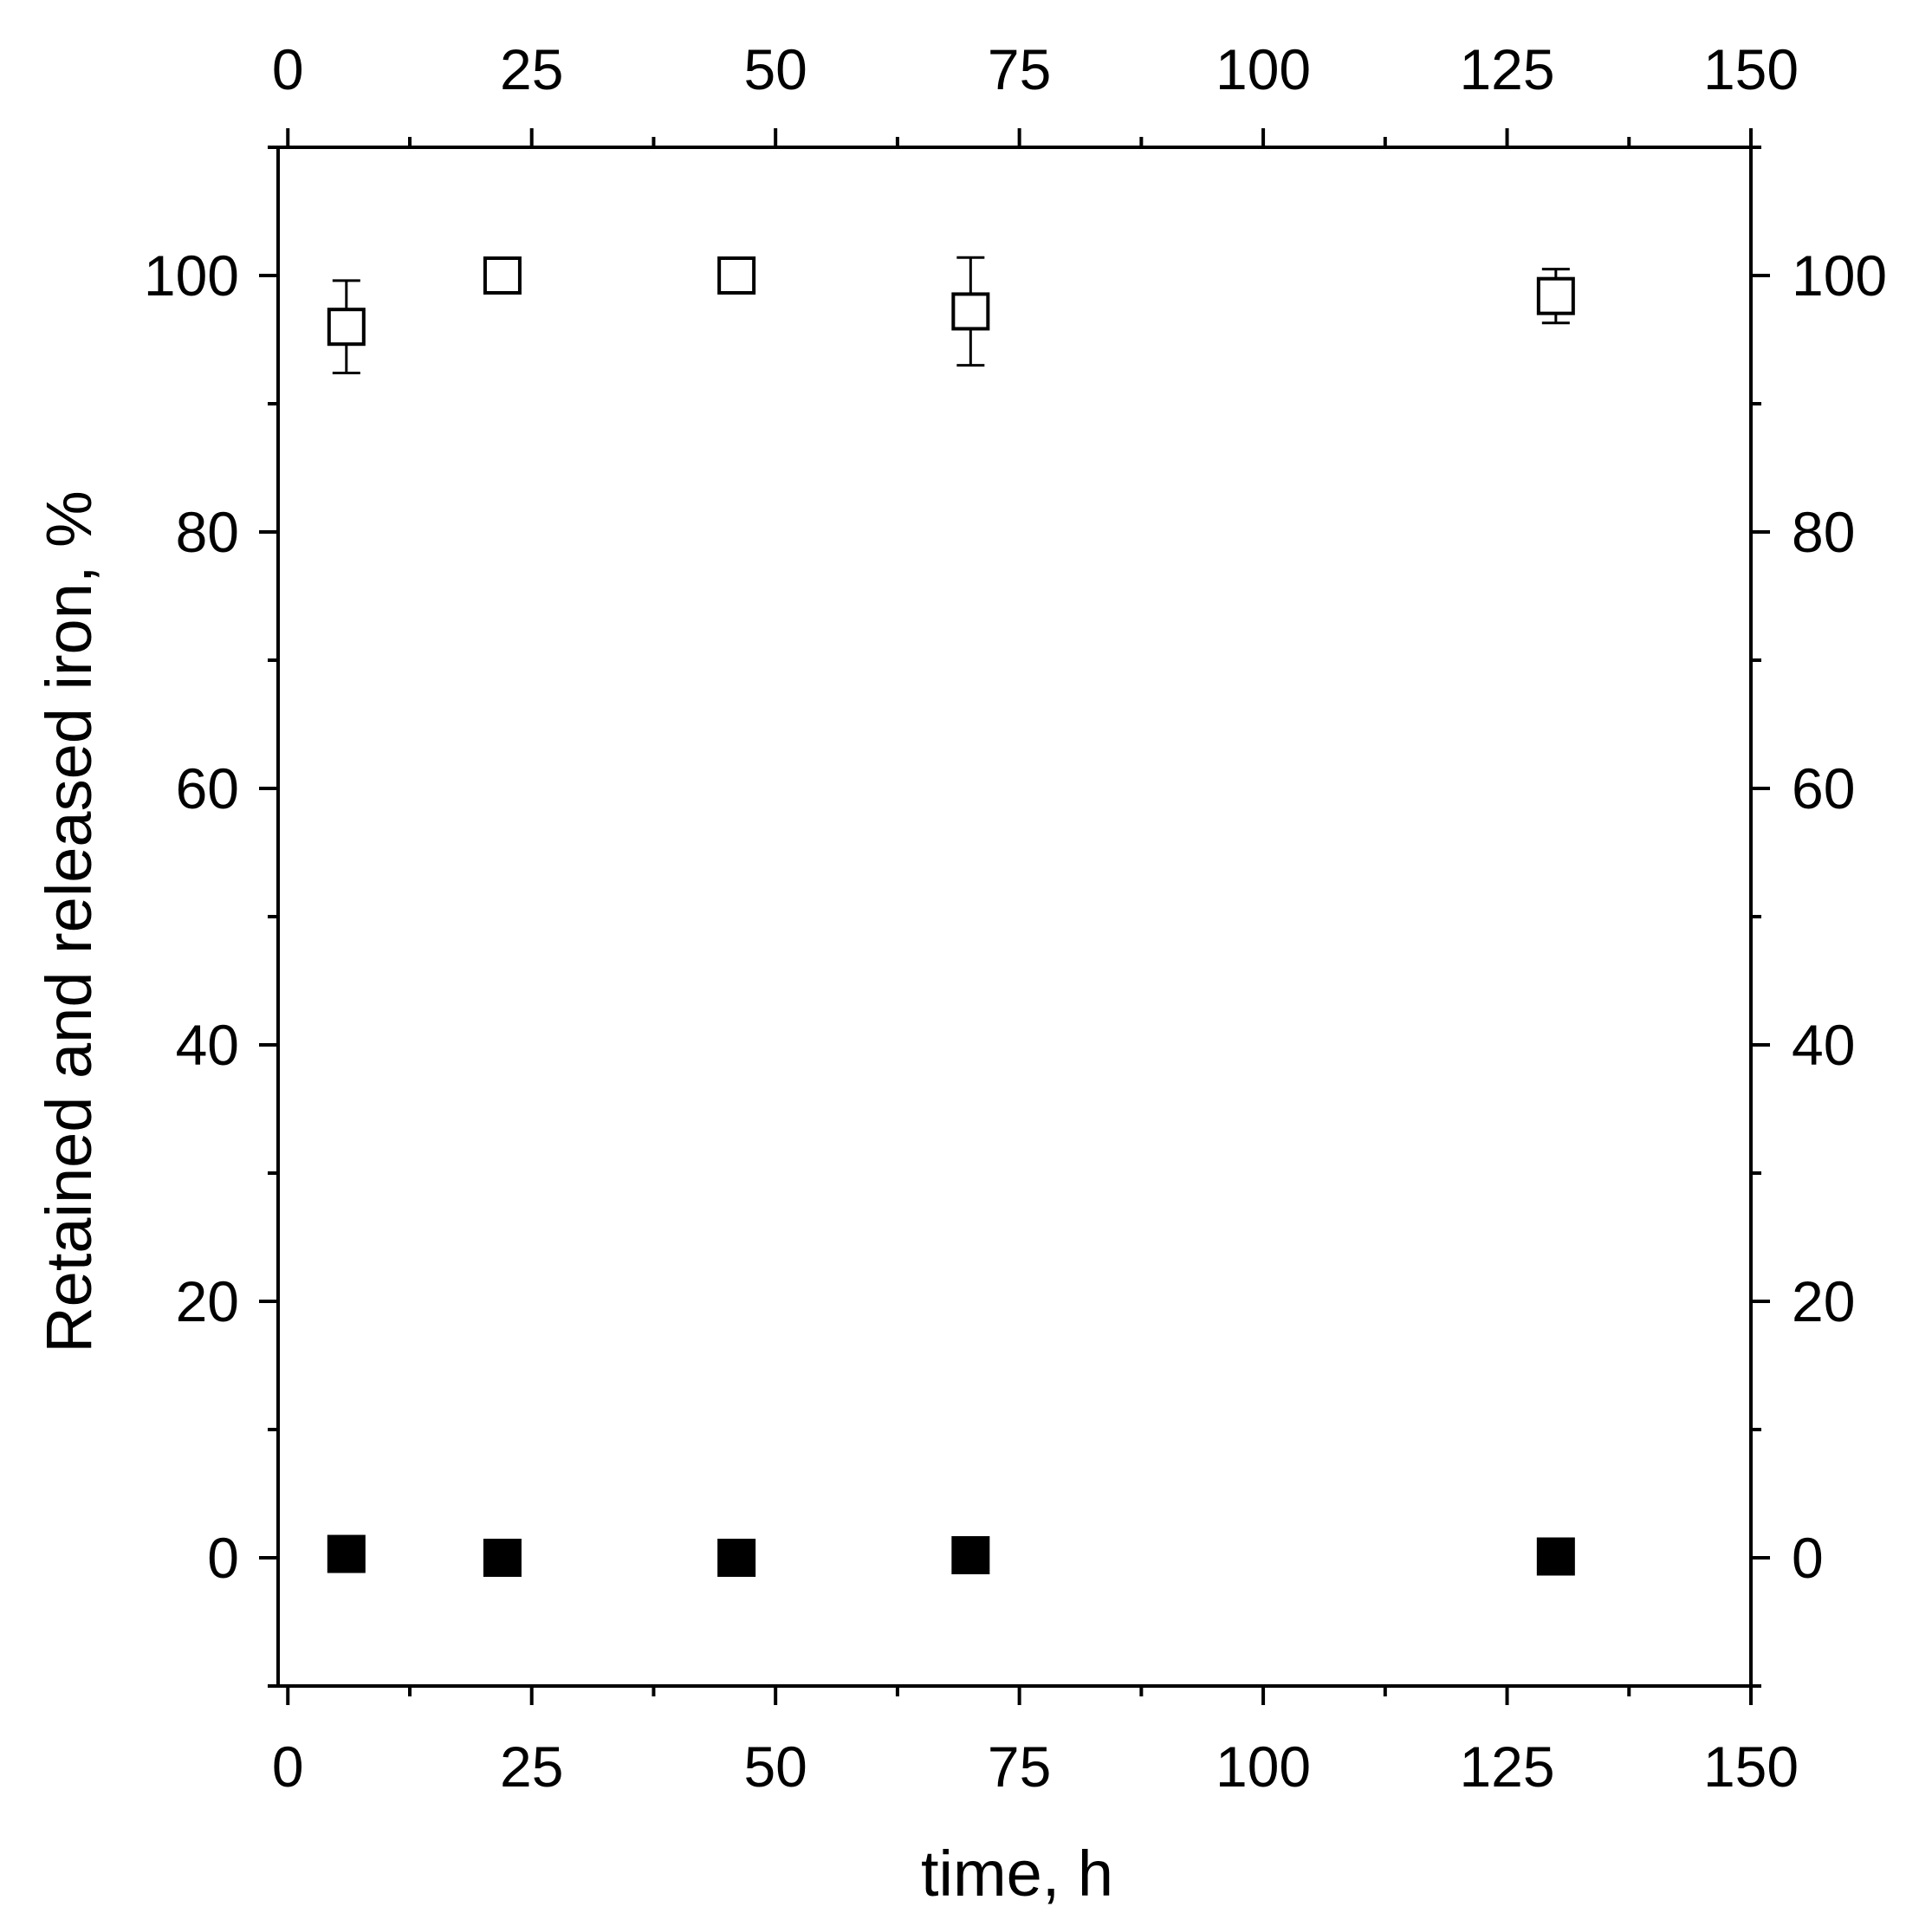  Describe the element at coordinates (208, 1045) in the screenshot. I see `y-tick-label-left: 40` at that location.